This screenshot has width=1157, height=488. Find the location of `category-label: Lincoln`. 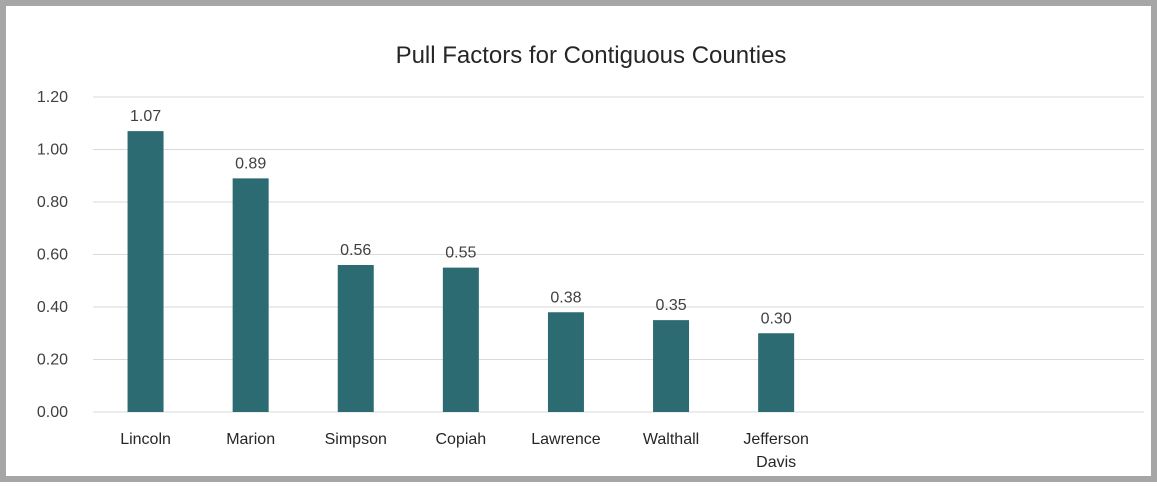

category-label: Lincoln is located at coordinates (145, 439).